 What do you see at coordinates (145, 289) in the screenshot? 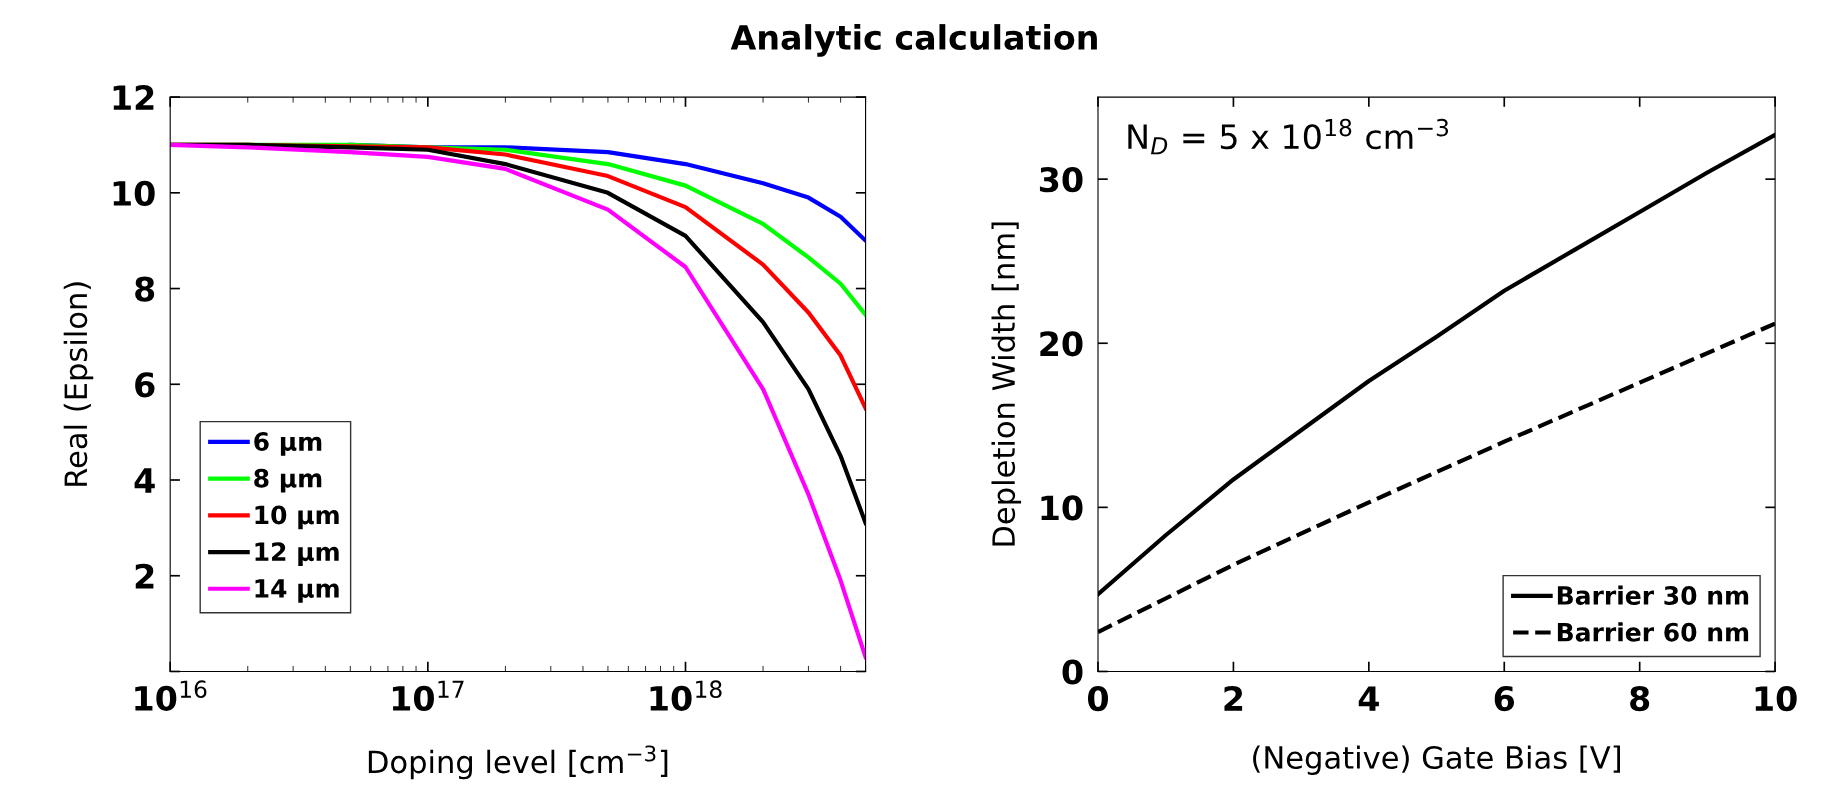
I see `y-tick-label: 8` at bounding box center [145, 289].